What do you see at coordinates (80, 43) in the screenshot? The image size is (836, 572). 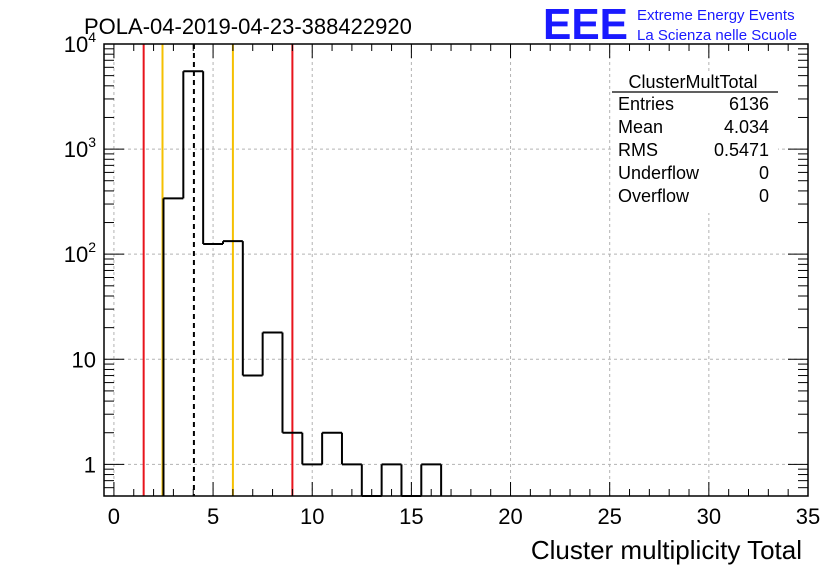 I see `y-tick-label: 10⁴` at bounding box center [80, 43].